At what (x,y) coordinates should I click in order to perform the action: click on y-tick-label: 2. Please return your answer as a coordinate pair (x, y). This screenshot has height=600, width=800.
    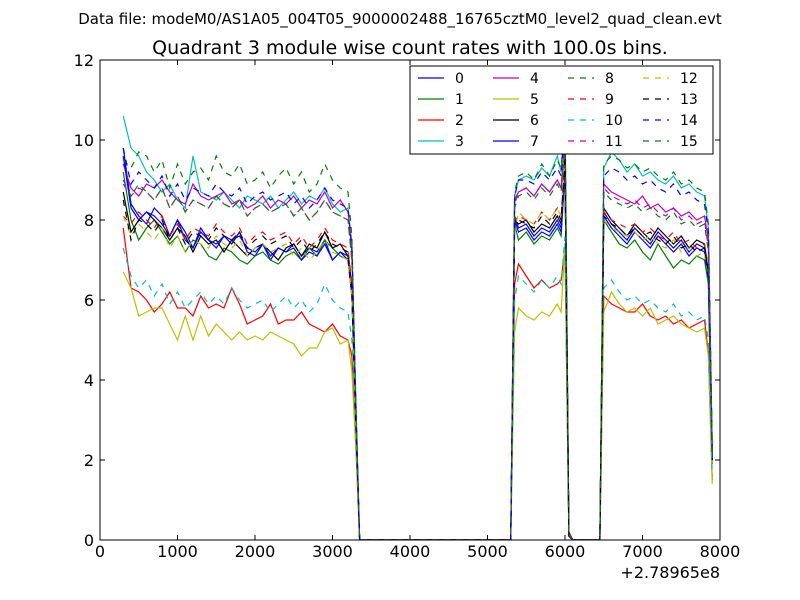
    Looking at the image, I should click on (89, 460).